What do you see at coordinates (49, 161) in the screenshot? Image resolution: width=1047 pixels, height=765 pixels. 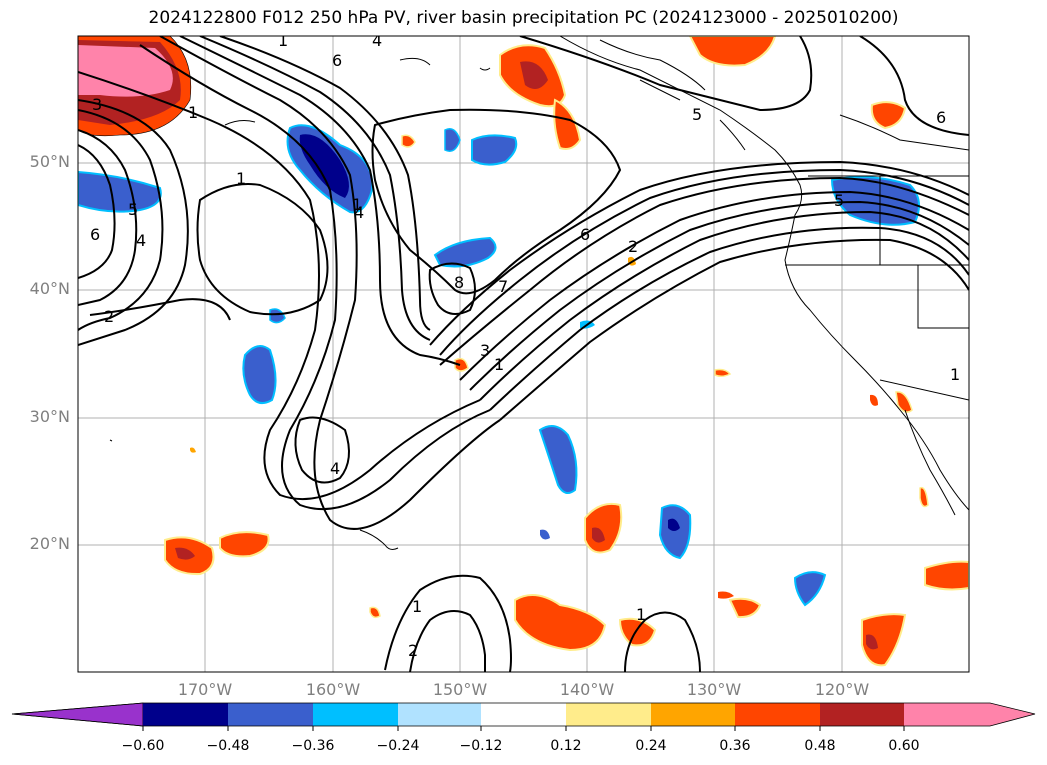 I see `lat-label: 50°N` at bounding box center [49, 161].